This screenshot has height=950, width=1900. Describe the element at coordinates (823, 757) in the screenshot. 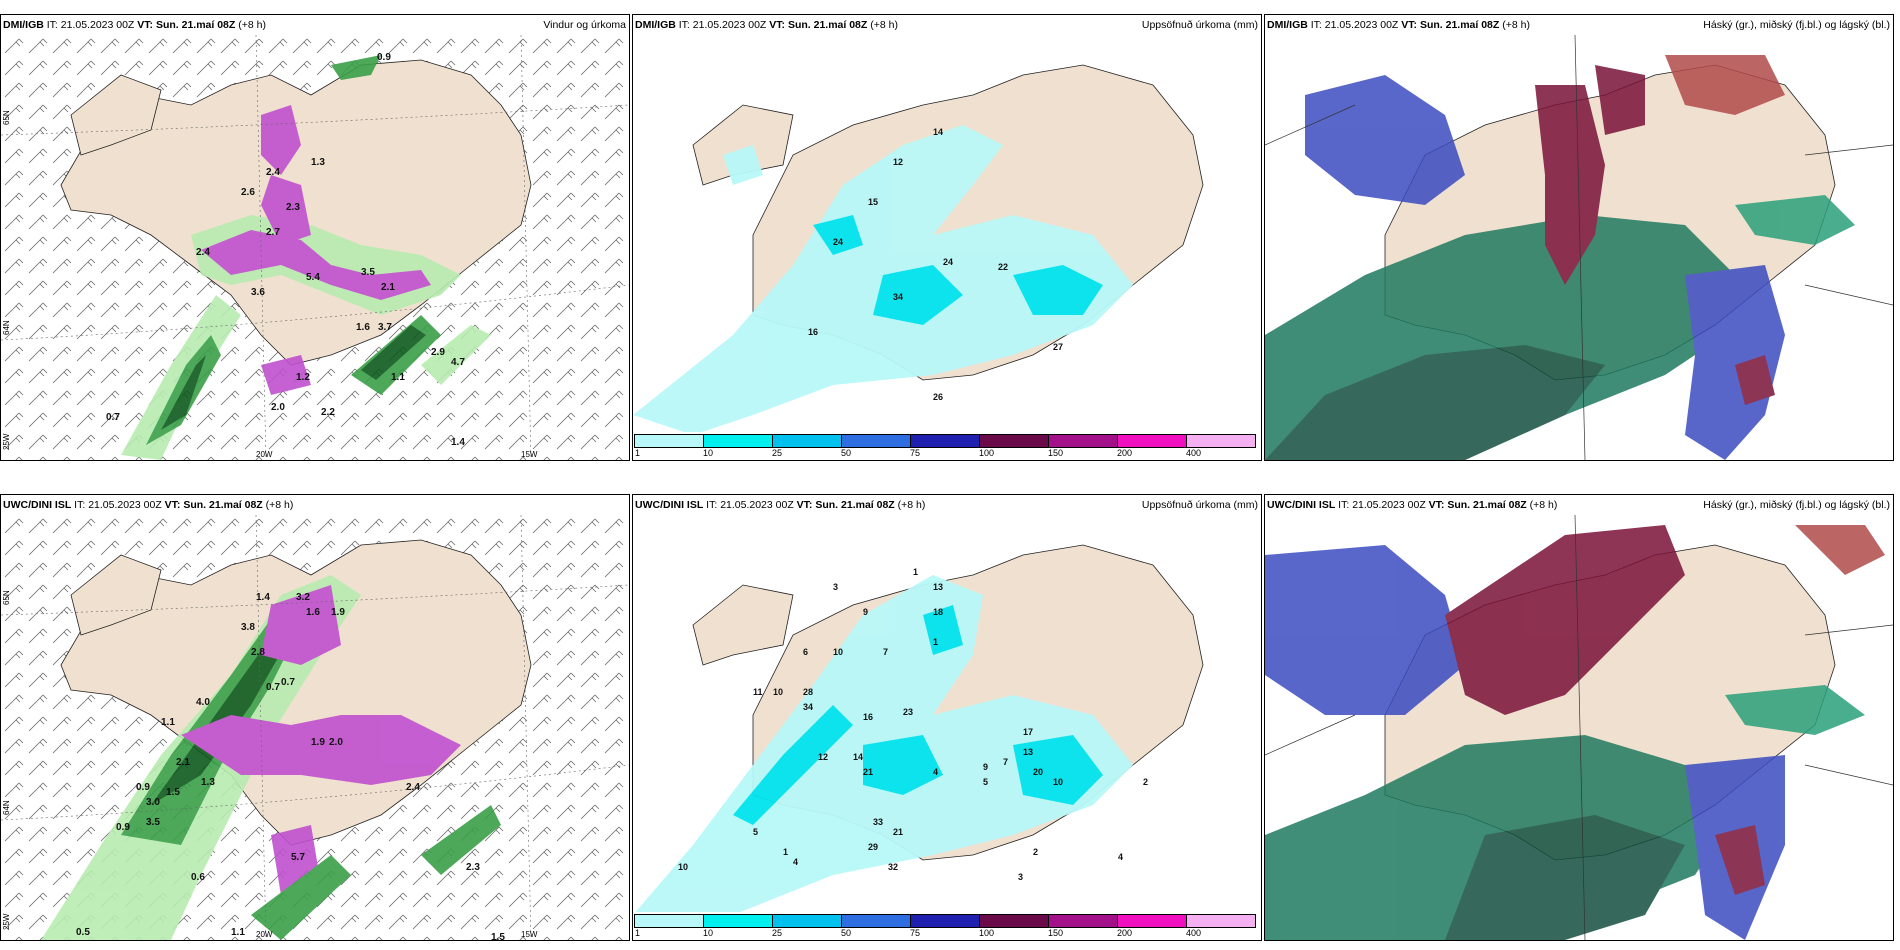

I see `svg-text: 12` at that location.